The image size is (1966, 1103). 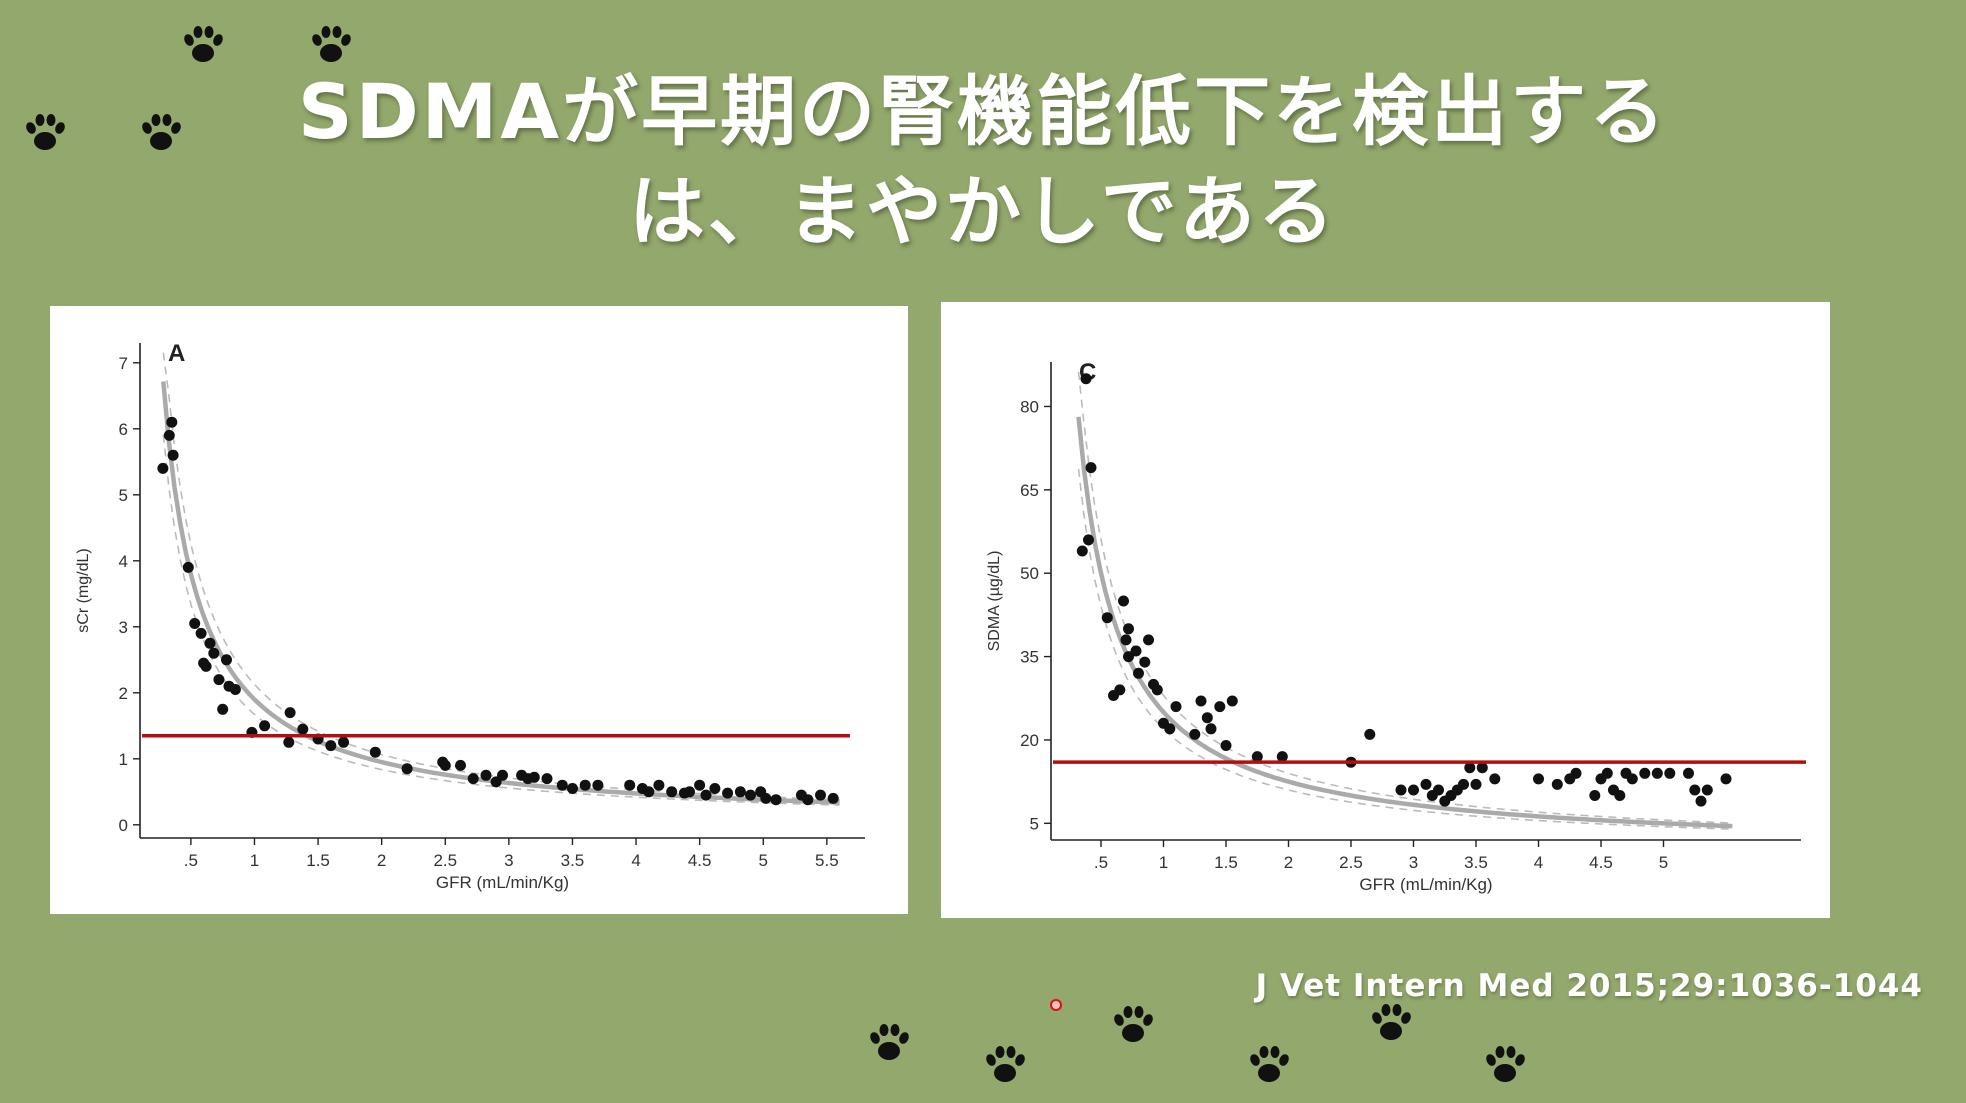 What do you see at coordinates (445, 860) in the screenshot?
I see `x-tick-label: 2.5` at bounding box center [445, 860].